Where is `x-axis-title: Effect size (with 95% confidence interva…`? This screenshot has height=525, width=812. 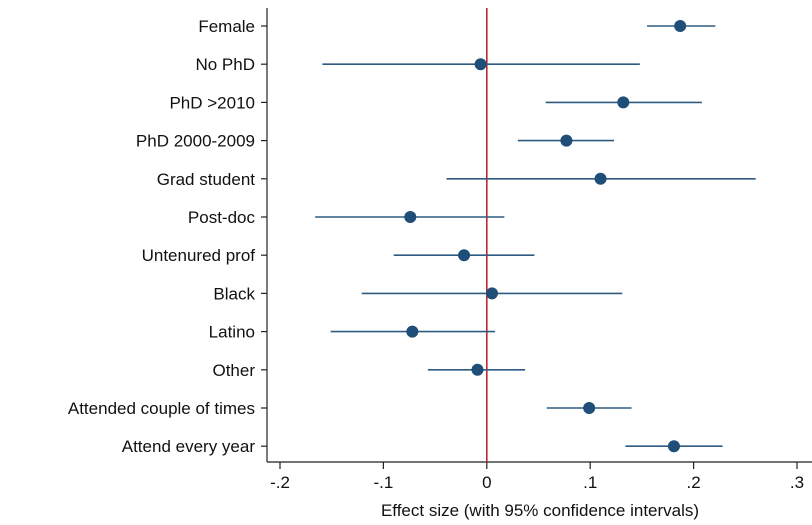
x-axis-title: Effect size (with 95% confidence interva… is located at coordinates (540, 510).